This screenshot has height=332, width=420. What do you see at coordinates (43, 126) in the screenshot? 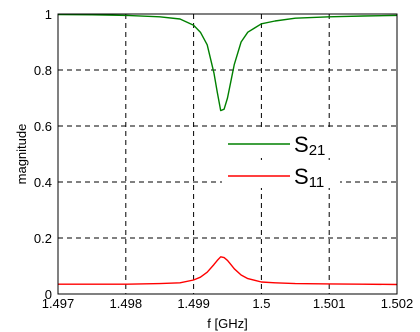
I see `y-tick-label: 0.6` at bounding box center [43, 126].